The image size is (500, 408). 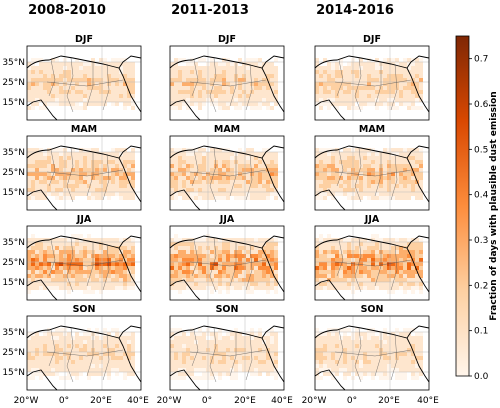 What do you see at coordinates (355, 10) in the screenshot?
I see `column-title-3: 2014-2016` at bounding box center [355, 10].